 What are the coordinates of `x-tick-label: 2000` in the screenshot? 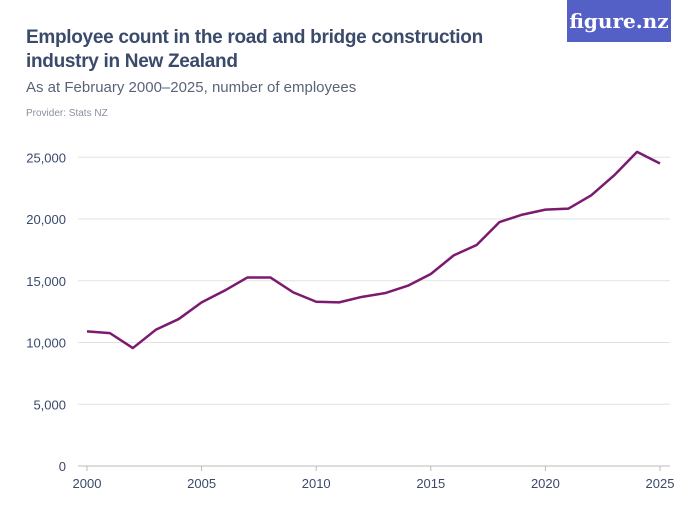 It's located at (87, 483).